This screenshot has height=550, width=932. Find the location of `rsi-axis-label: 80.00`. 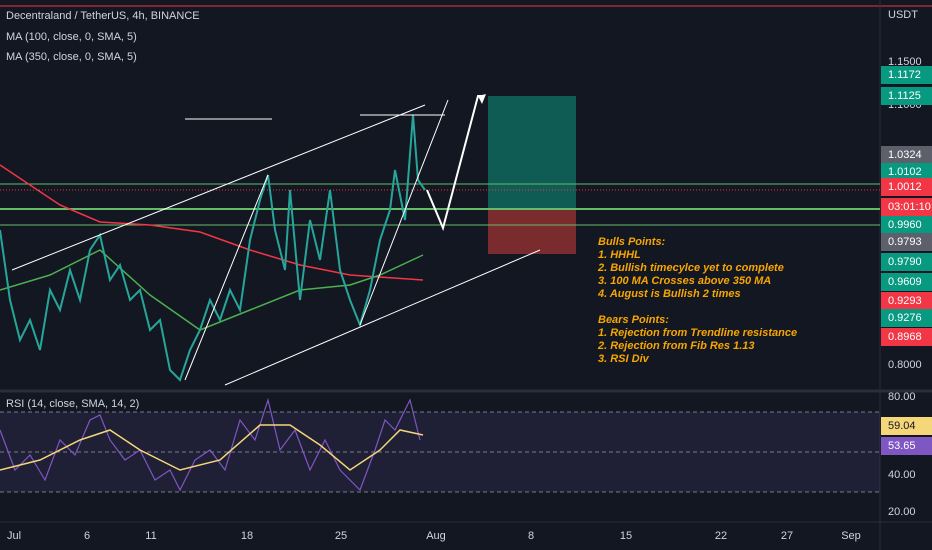

rsi-axis-label: 80.00 is located at coordinates (902, 397).